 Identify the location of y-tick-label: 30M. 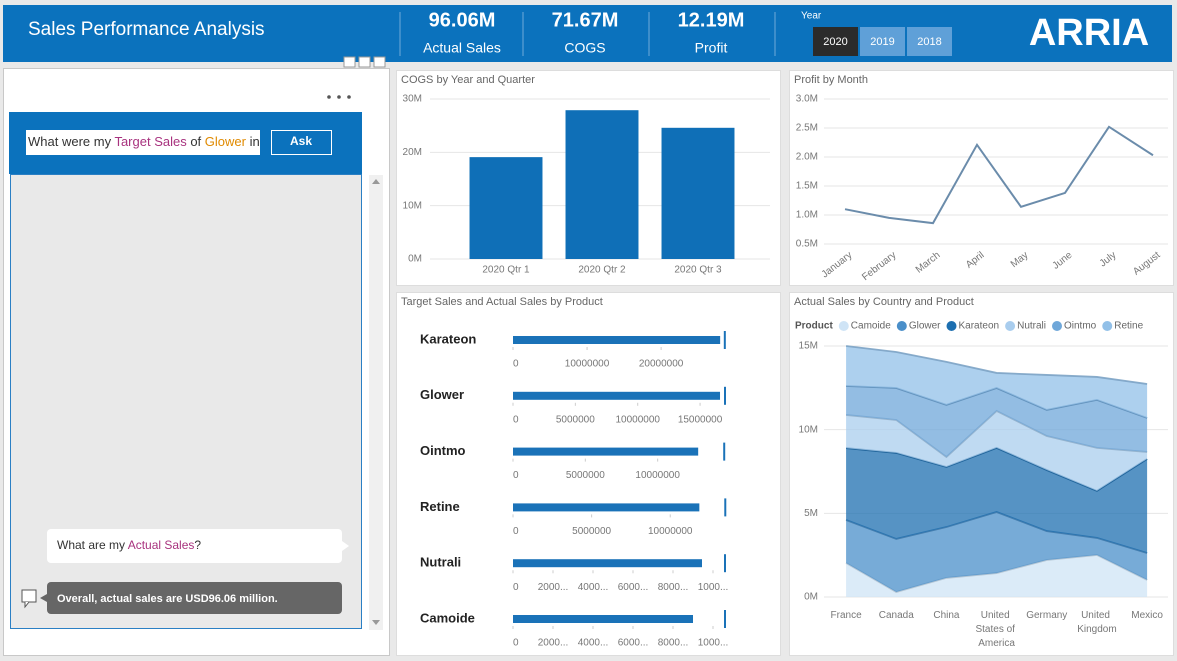
(412, 99).